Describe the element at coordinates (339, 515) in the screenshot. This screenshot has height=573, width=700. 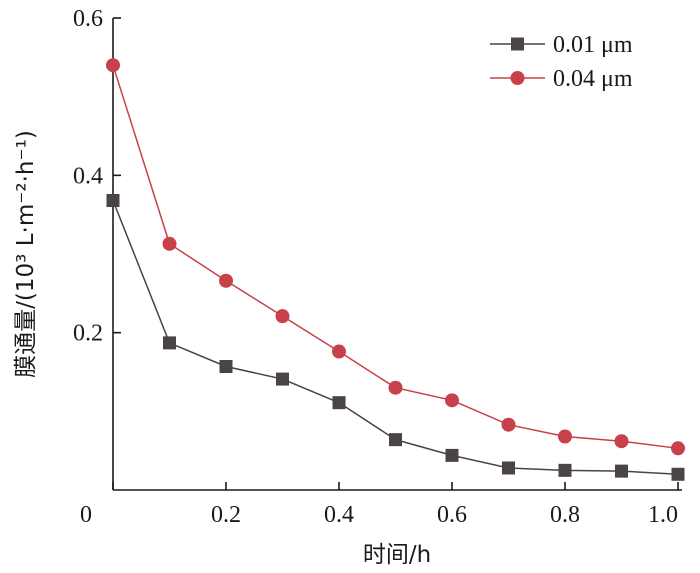
I see `x-tick-label: 0.4` at that location.